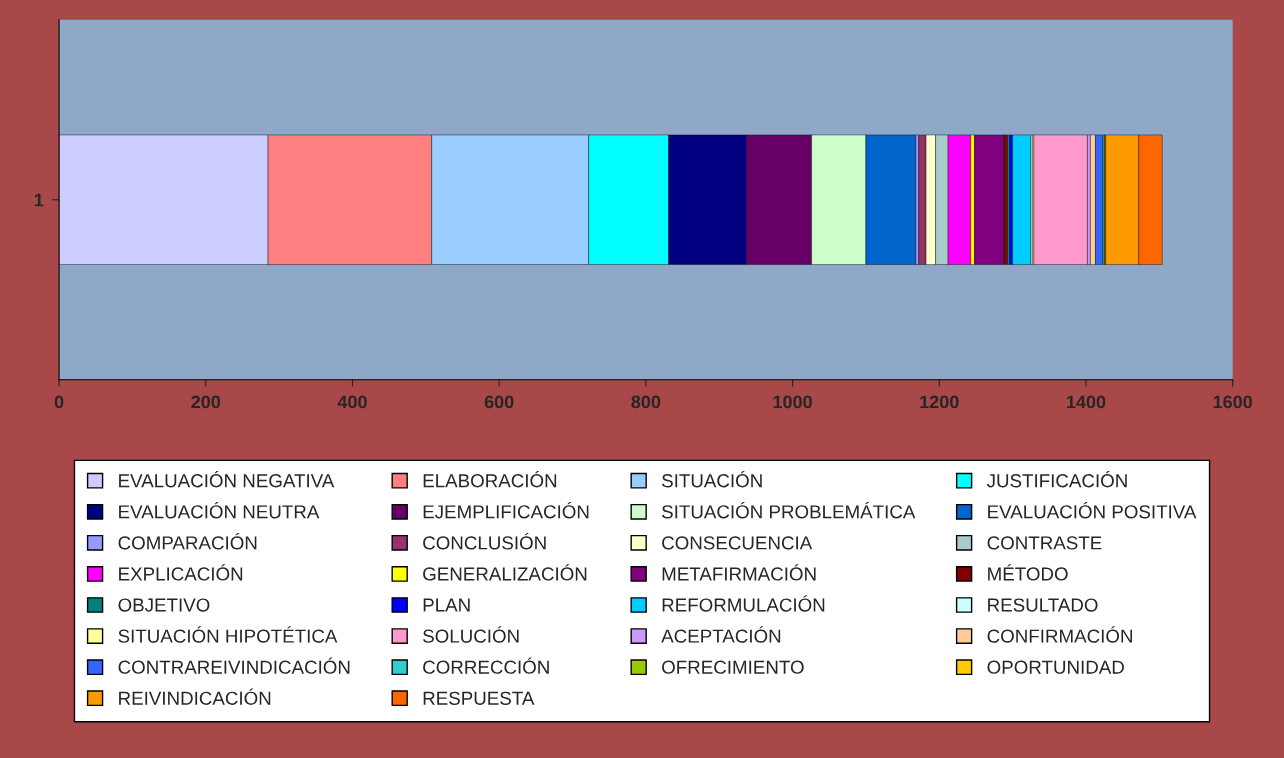 The image size is (1284, 758). What do you see at coordinates (490, 479) in the screenshot?
I see `legend-label: ELABORACIÓN` at bounding box center [490, 479].